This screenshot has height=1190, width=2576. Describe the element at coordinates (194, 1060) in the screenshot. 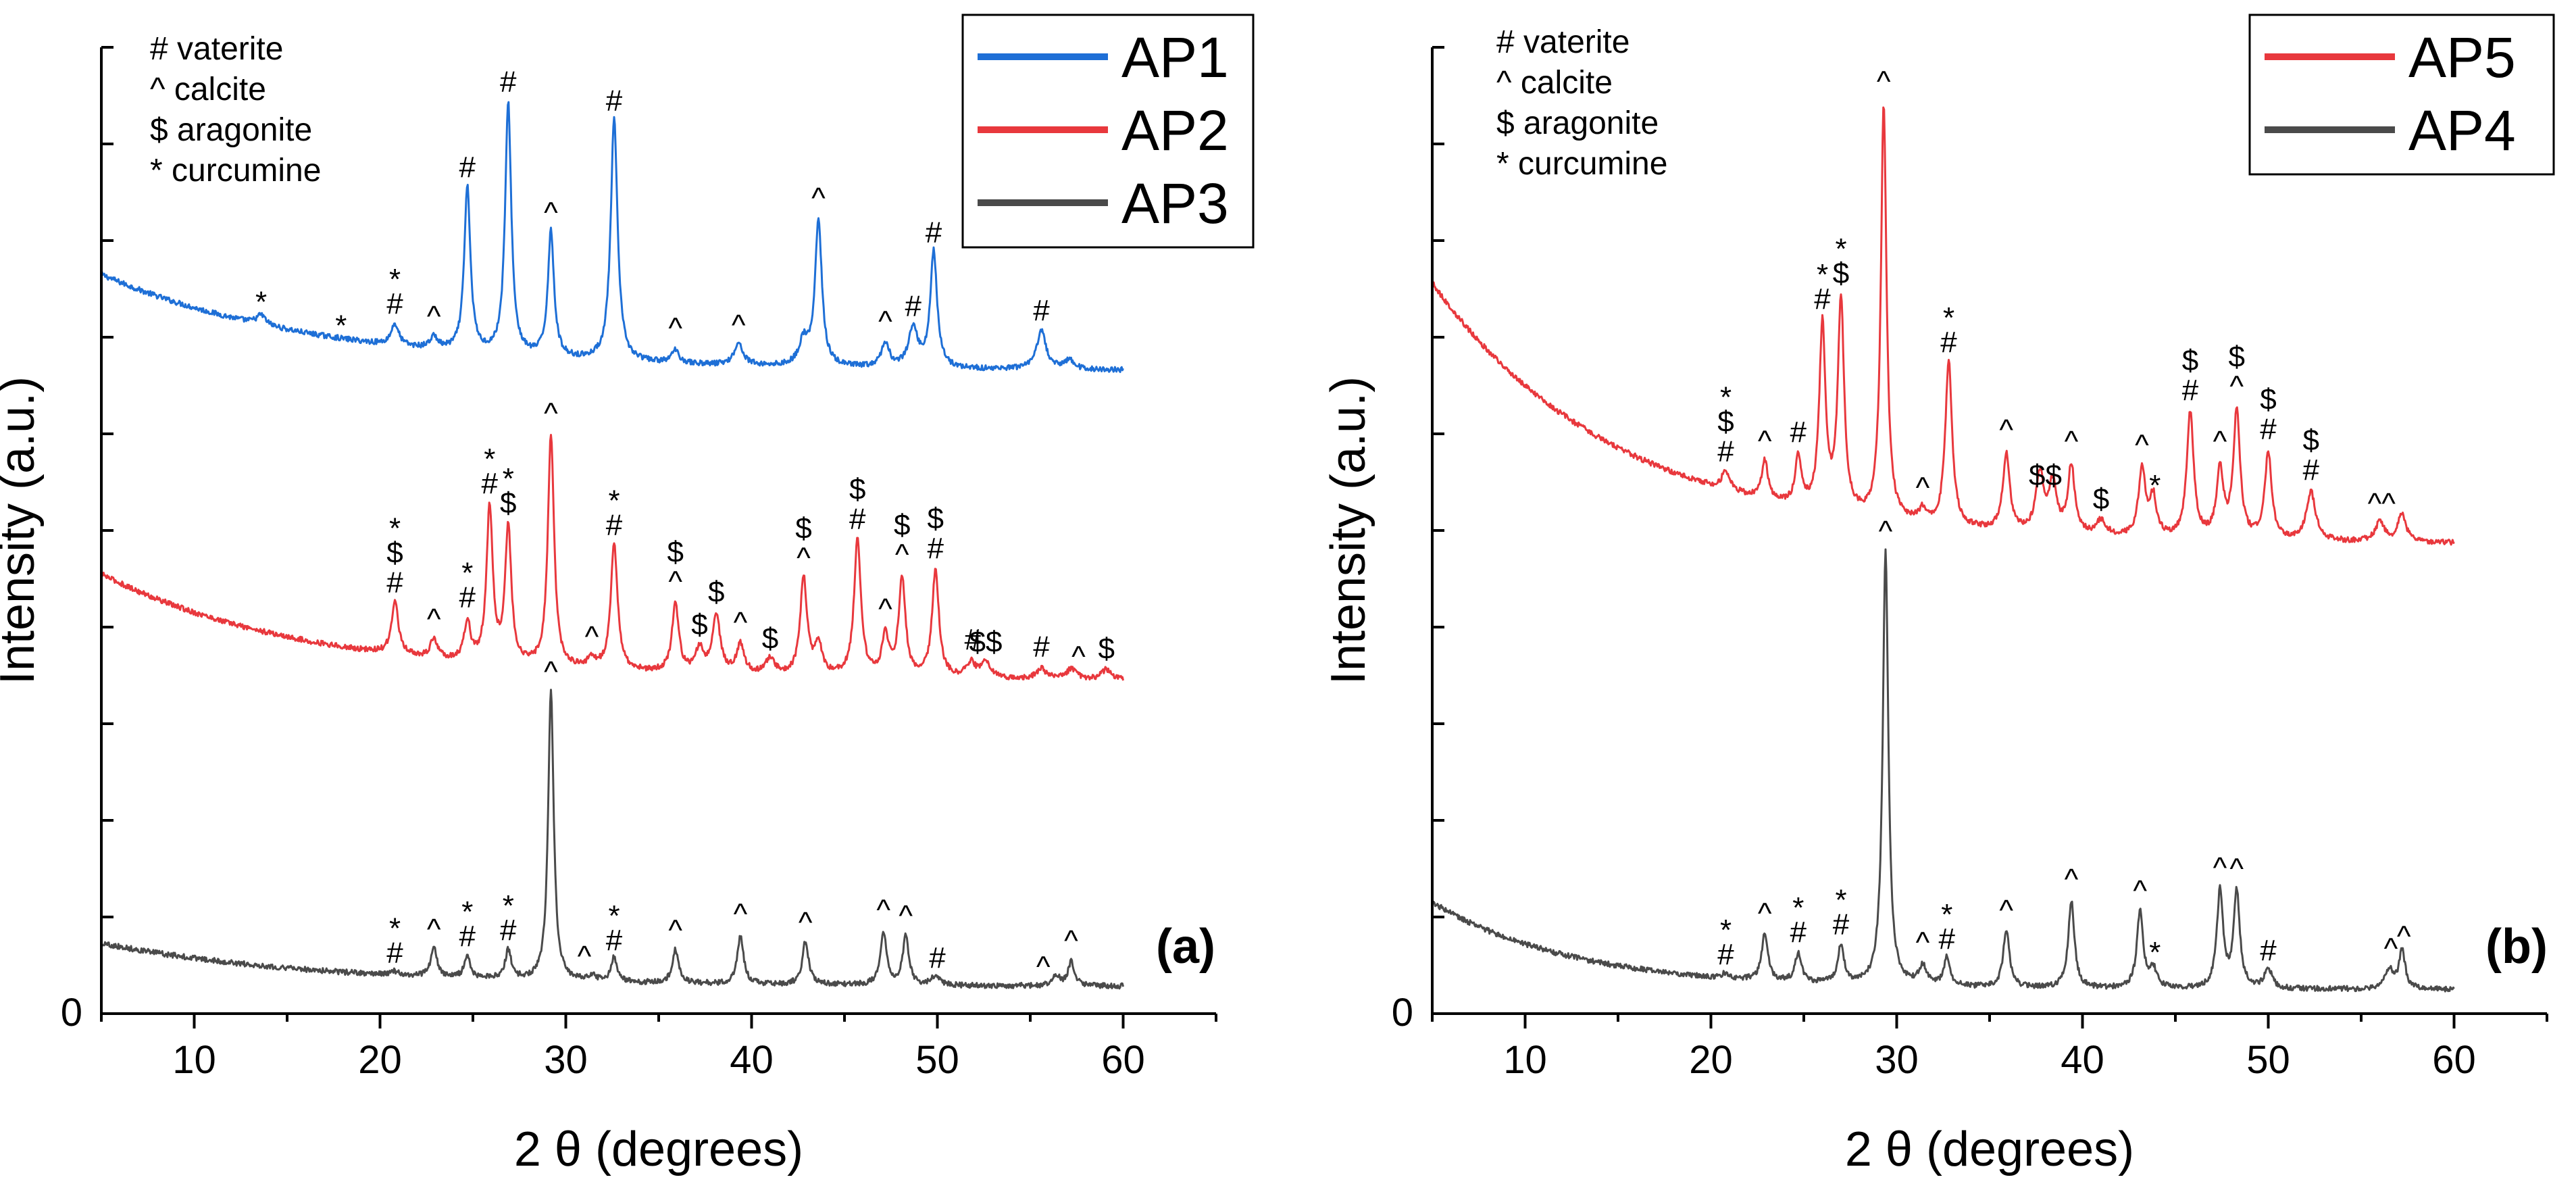

I see `x-tick-label-10: 10` at that location.